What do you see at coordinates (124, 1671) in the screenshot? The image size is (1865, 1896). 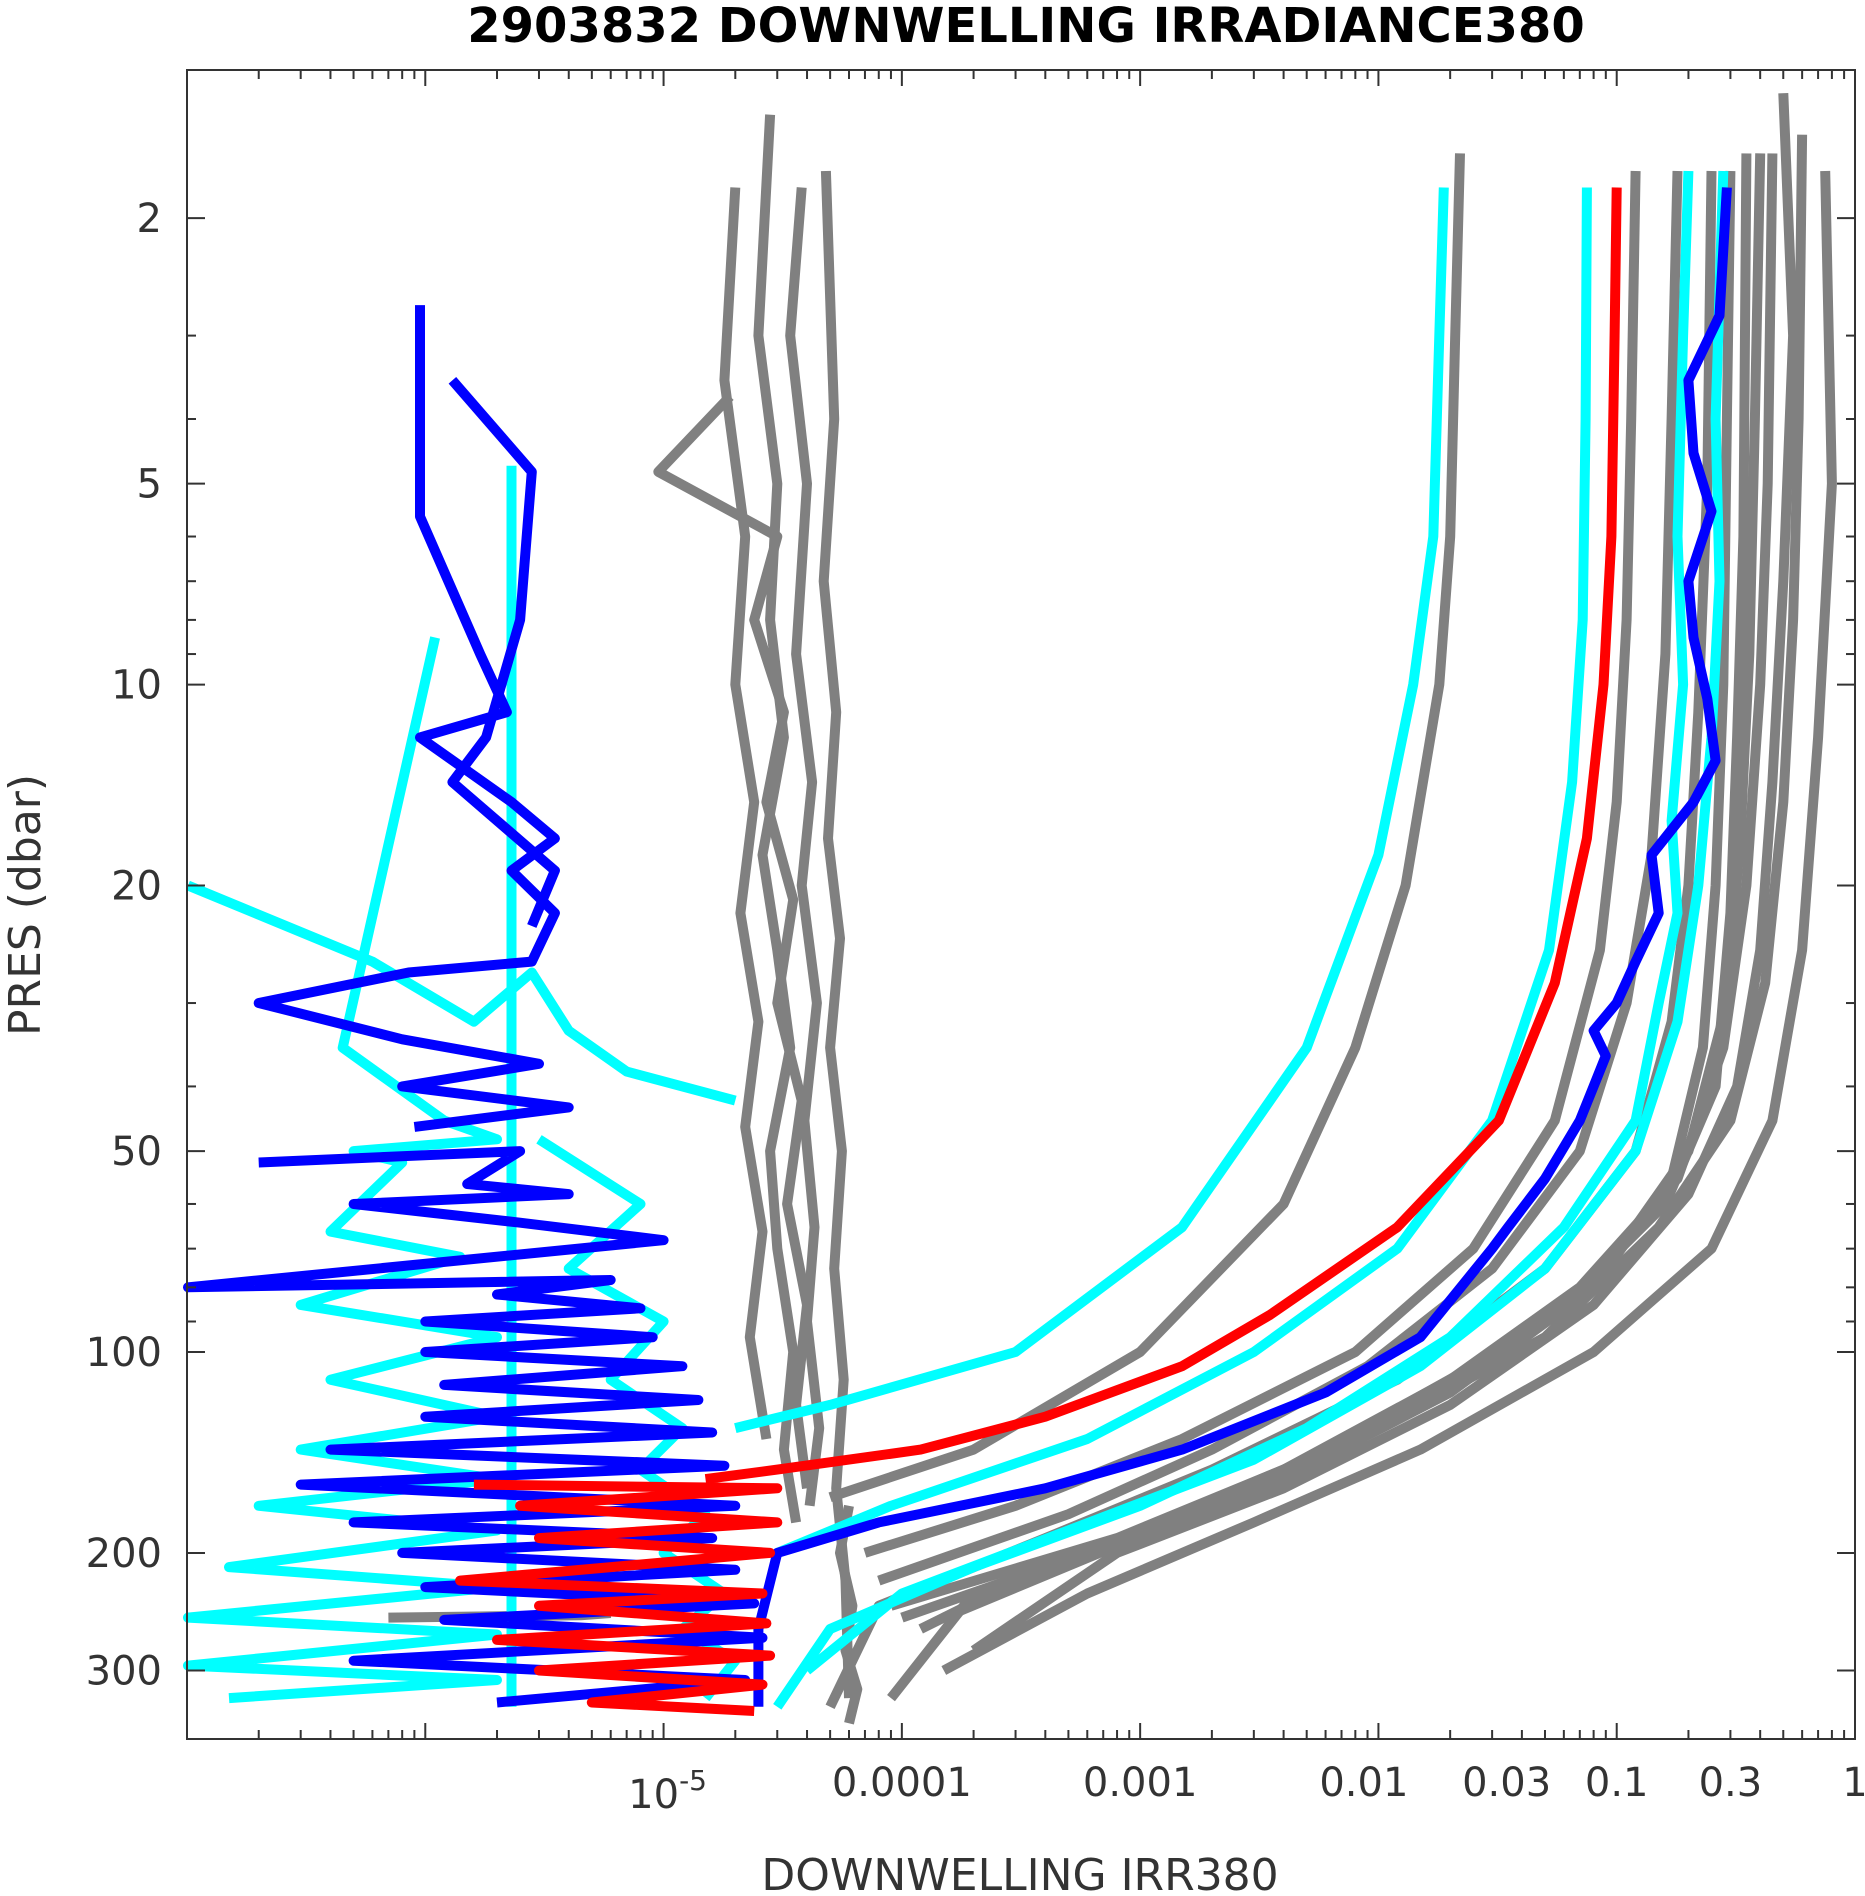 I see `y-tick-label: 300` at bounding box center [124, 1671].